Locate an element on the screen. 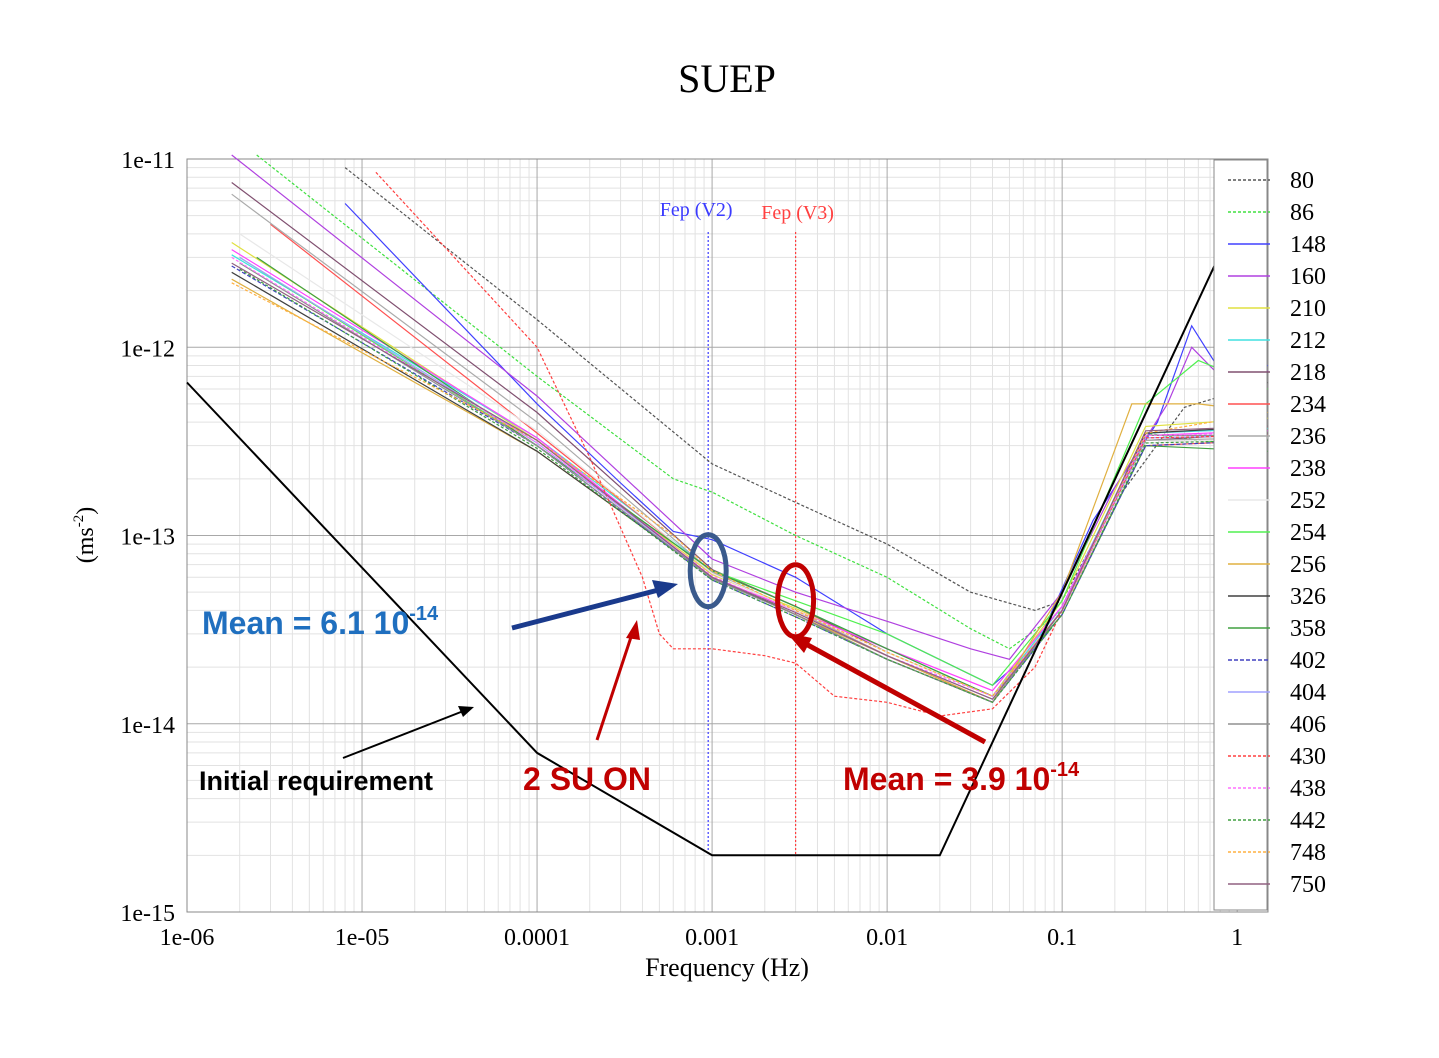  y-tick-label: 1e-13 is located at coordinates (147, 538).